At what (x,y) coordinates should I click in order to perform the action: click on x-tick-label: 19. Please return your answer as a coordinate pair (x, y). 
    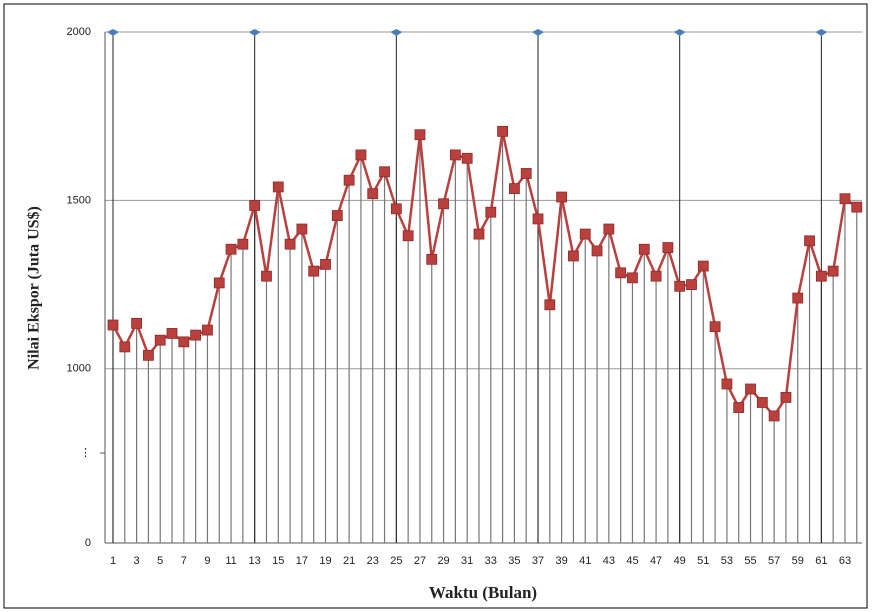
    Looking at the image, I should click on (325, 561).